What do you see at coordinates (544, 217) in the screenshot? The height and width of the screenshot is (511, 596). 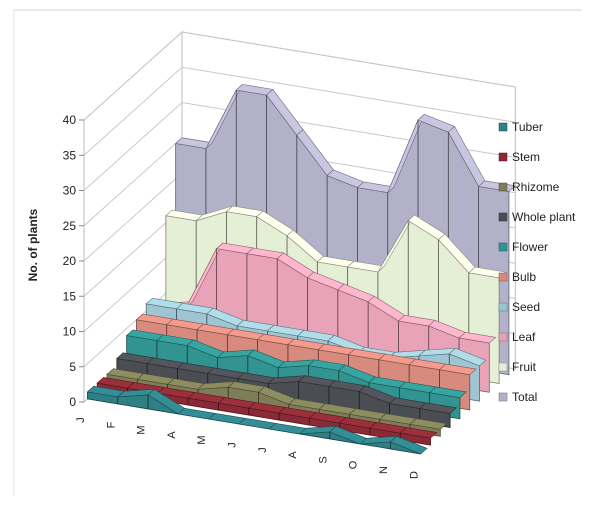 I see `legend-label: Whole plant` at bounding box center [544, 217].